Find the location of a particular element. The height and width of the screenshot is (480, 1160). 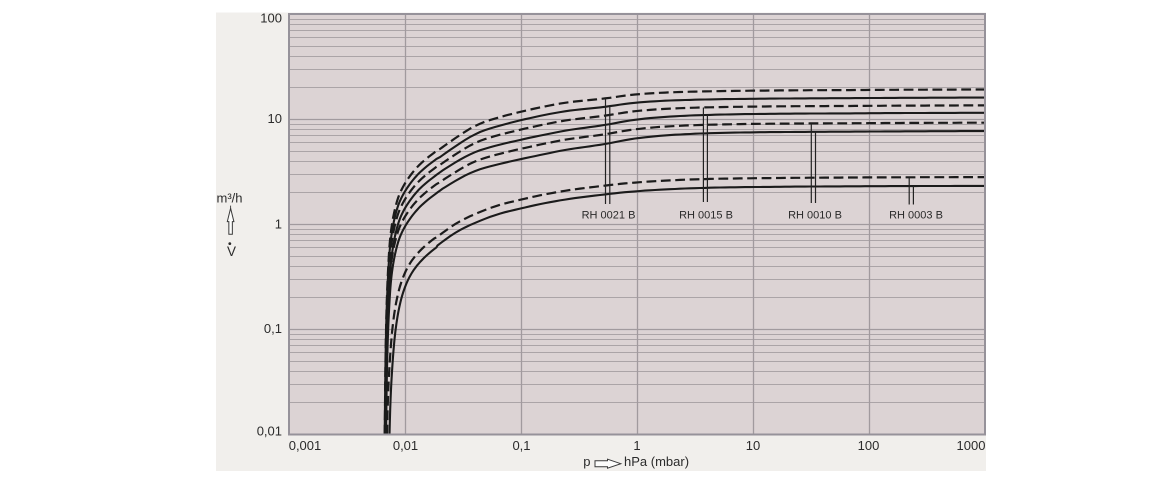

svg-text: RH 0021 B is located at coordinates (609, 216).